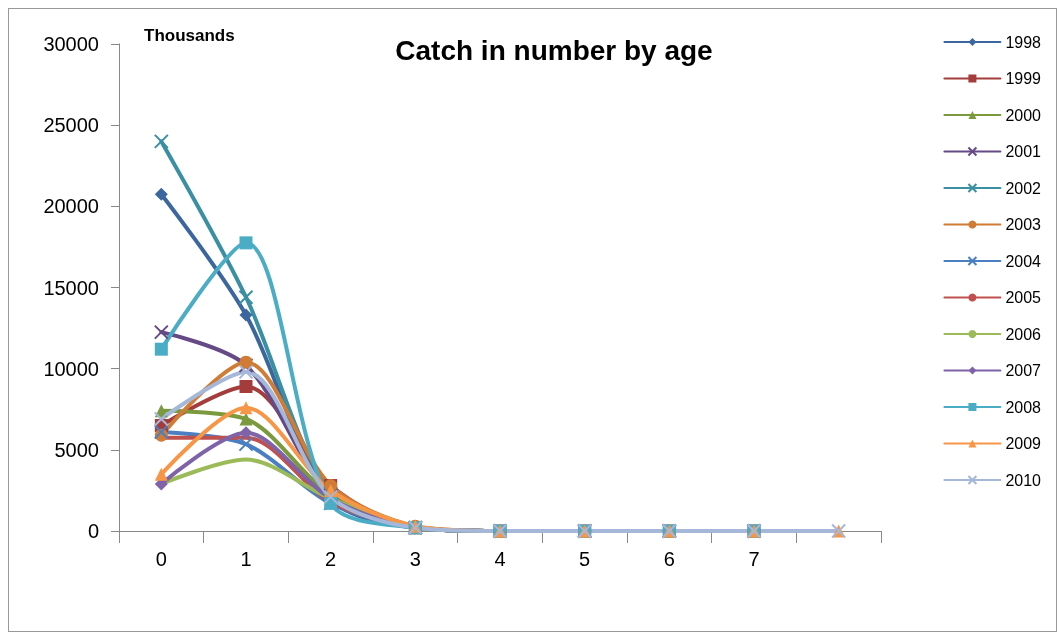 This screenshot has height=634, width=1059. What do you see at coordinates (71, 287) in the screenshot?
I see `y-tick-label: 15000` at bounding box center [71, 287].